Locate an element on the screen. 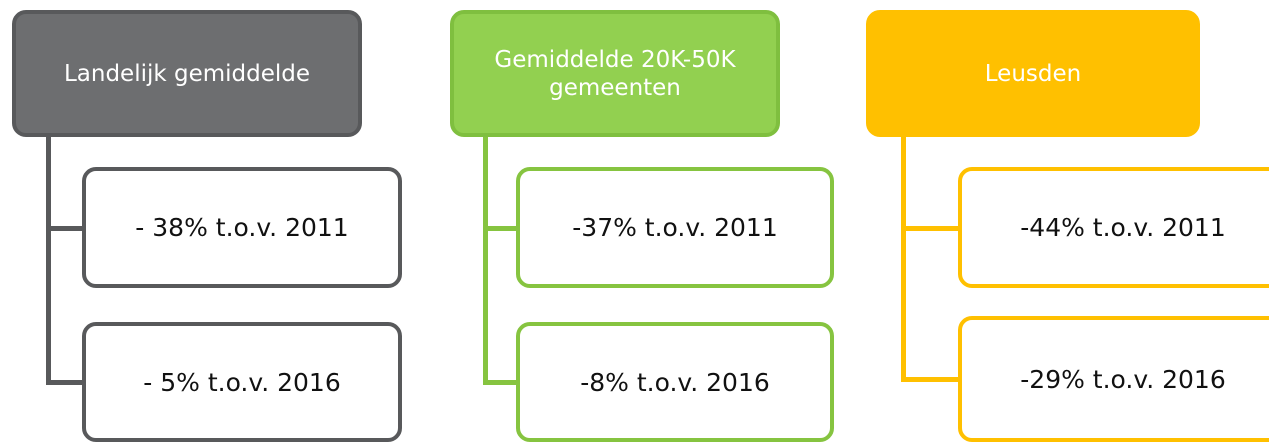 The width and height of the screenshot is (1269, 444). item-box: -29% t.o.v. 2016 is located at coordinates (1113, 379).